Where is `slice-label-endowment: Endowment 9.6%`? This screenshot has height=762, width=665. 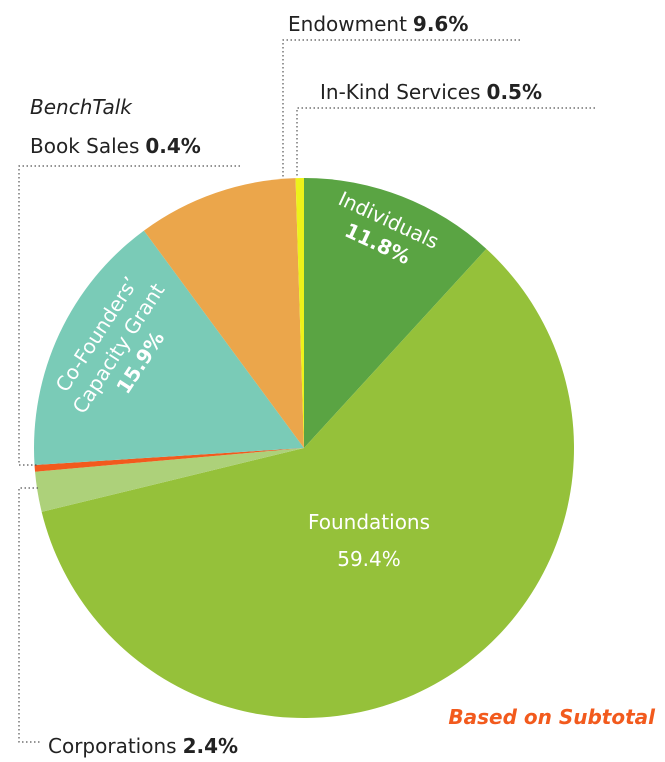
slice-label-endowment: Endowment 9.6% is located at coordinates (378, 24).